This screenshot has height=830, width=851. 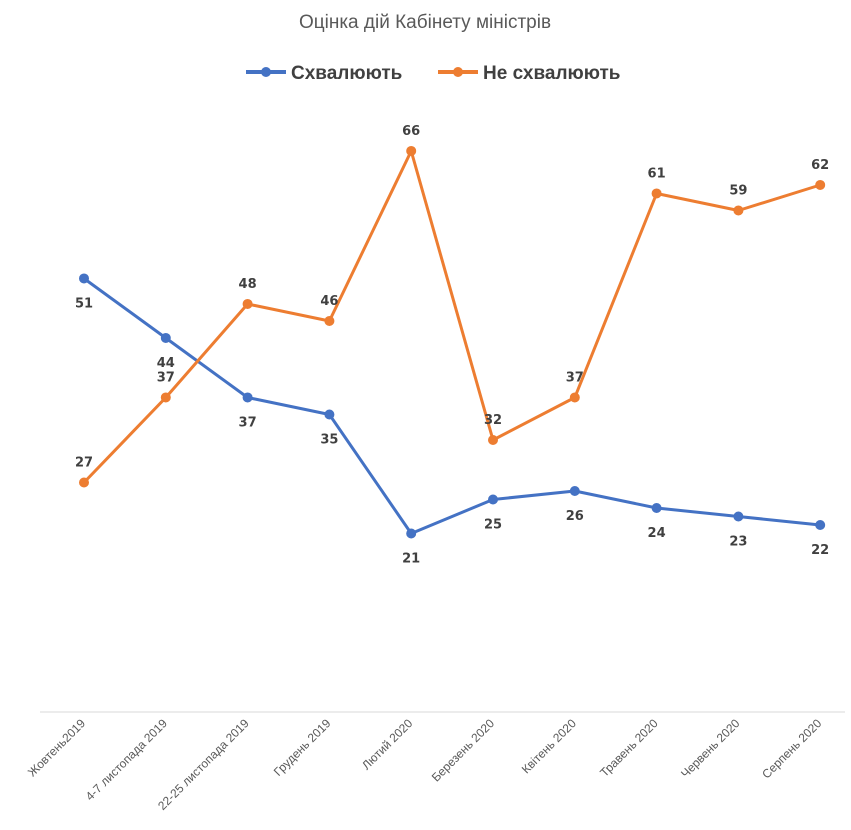 What do you see at coordinates (203, 764) in the screenshot?
I see `x-tick-label-2: 22-25 листопада 2019` at bounding box center [203, 764].